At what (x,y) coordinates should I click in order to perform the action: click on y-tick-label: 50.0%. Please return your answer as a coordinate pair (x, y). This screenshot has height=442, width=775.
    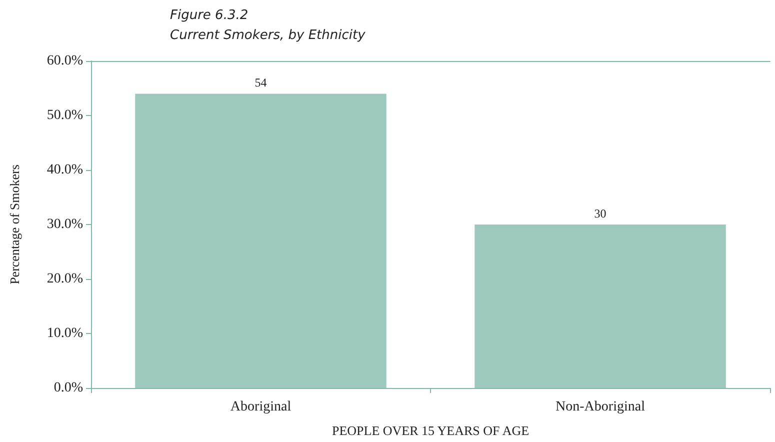
    Looking at the image, I should click on (65, 115).